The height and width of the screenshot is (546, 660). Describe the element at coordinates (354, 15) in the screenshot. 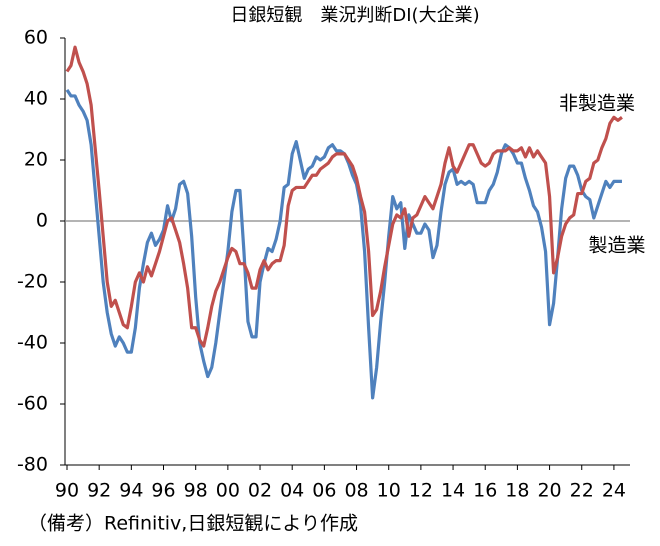

I see `chart-title: 日銀短観 業況判断DI(大企業)` at that location.